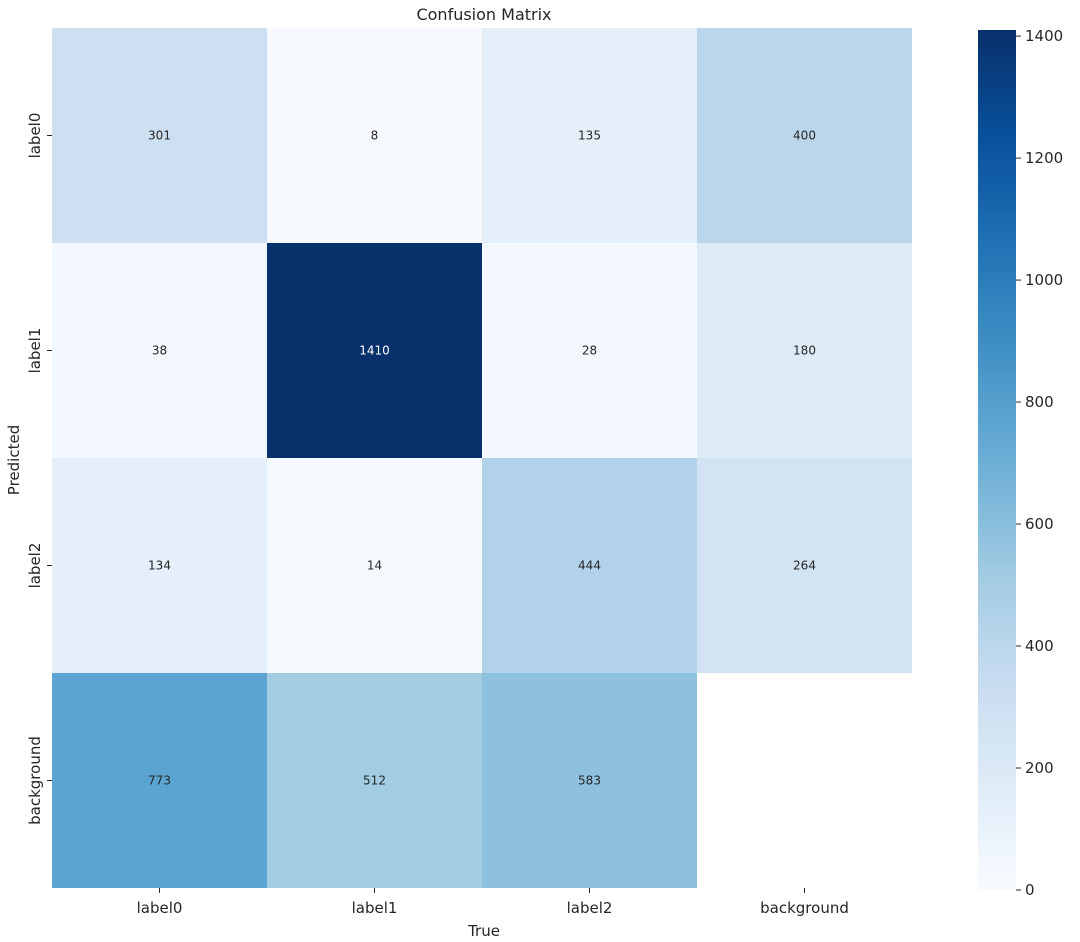 Image resolution: width=1080 pixels, height=942 pixels. I want to click on y-tick-label: label2, so click(35, 566).